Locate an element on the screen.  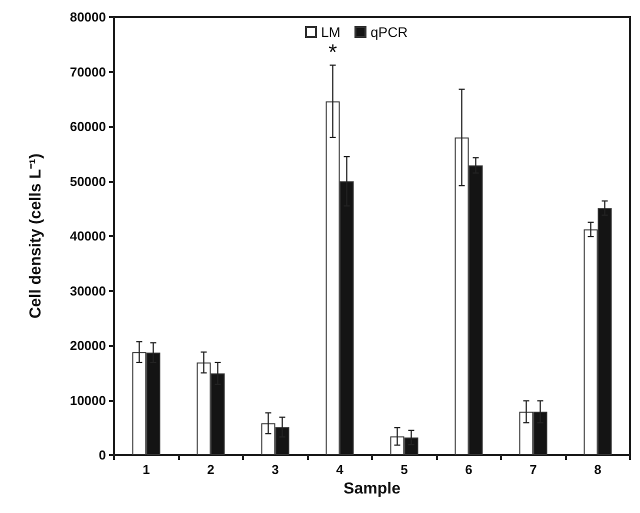
legend-label: qPCR is located at coordinates (389, 32).